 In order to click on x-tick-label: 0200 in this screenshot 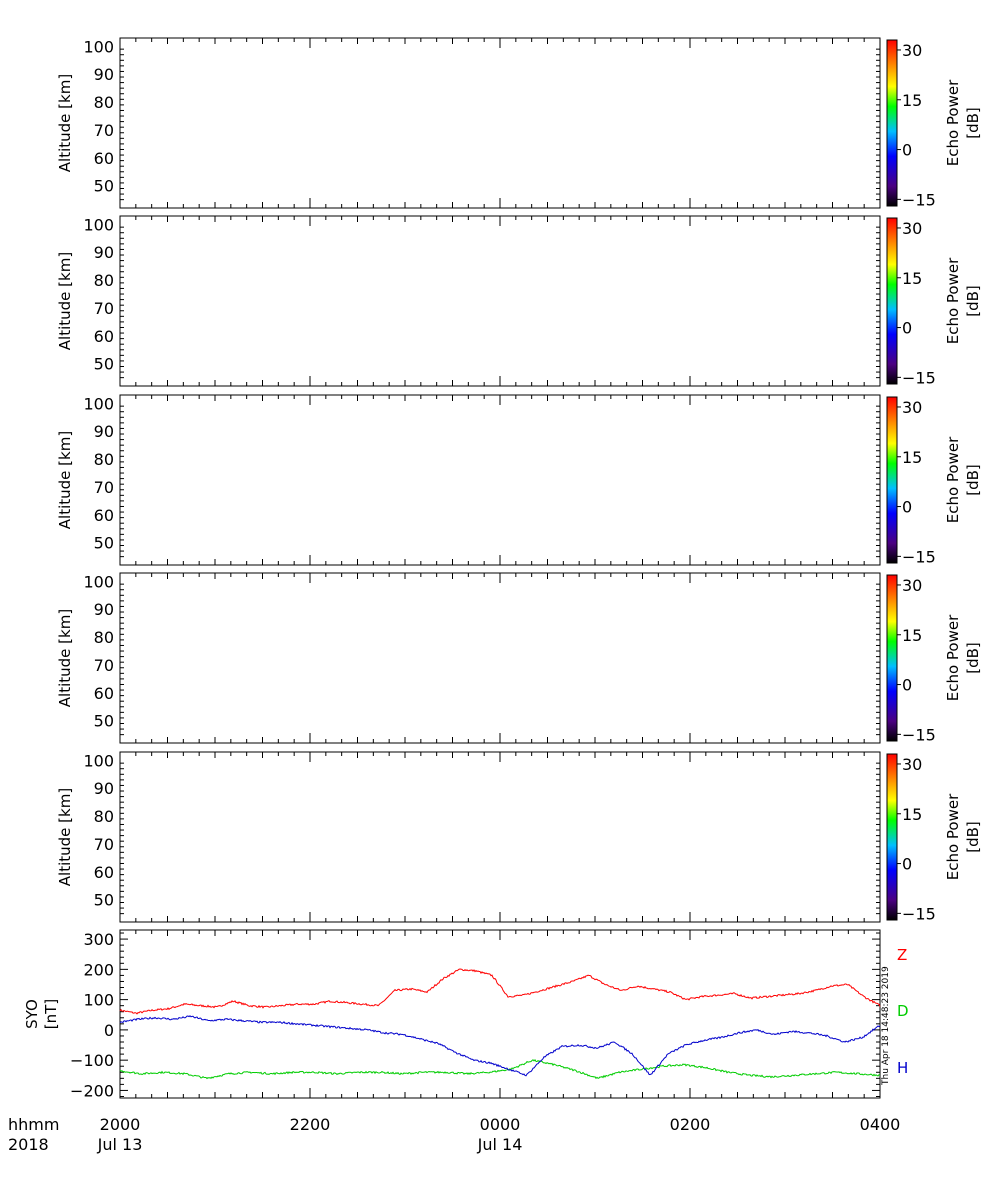, I will do `click(690, 1124)`.